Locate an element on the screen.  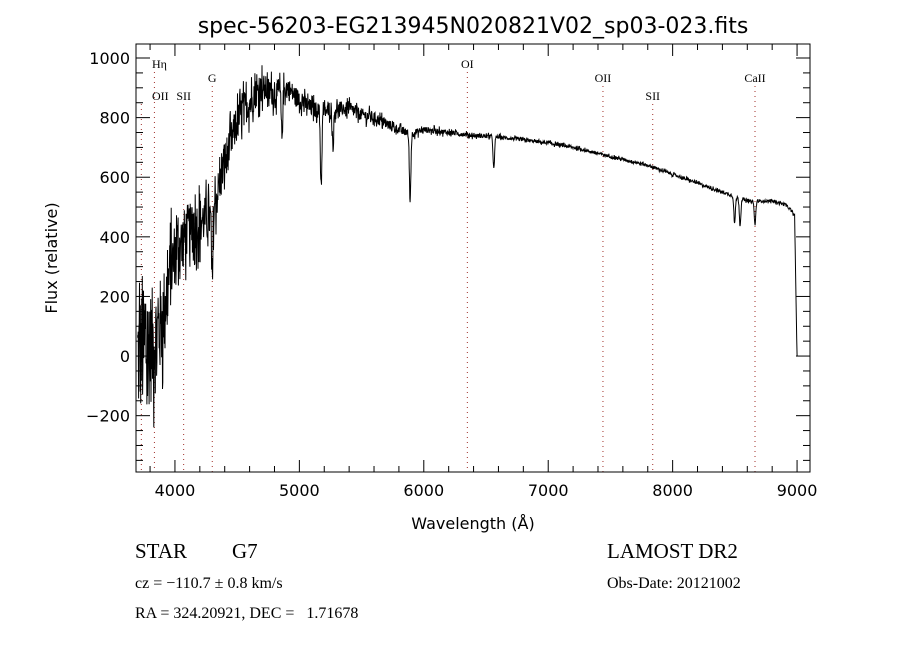
class-label: STAR is located at coordinates (161, 551).